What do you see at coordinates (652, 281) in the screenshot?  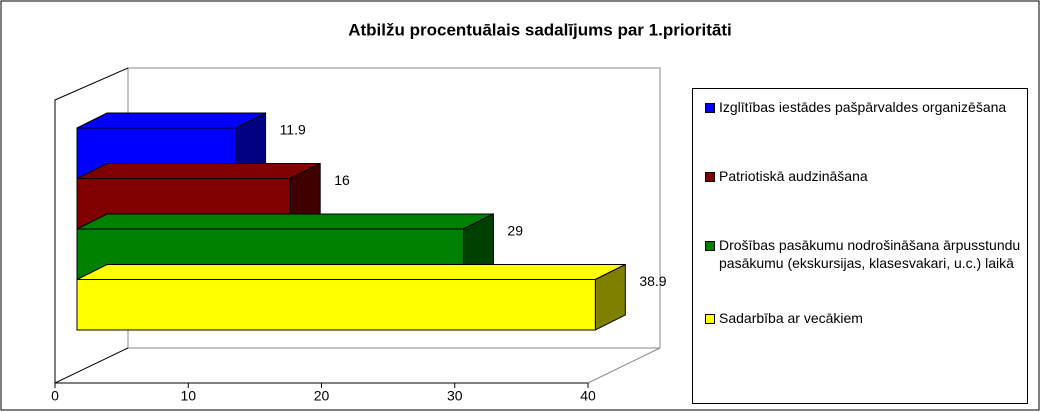 I see `data-label: 38.9` at bounding box center [652, 281].